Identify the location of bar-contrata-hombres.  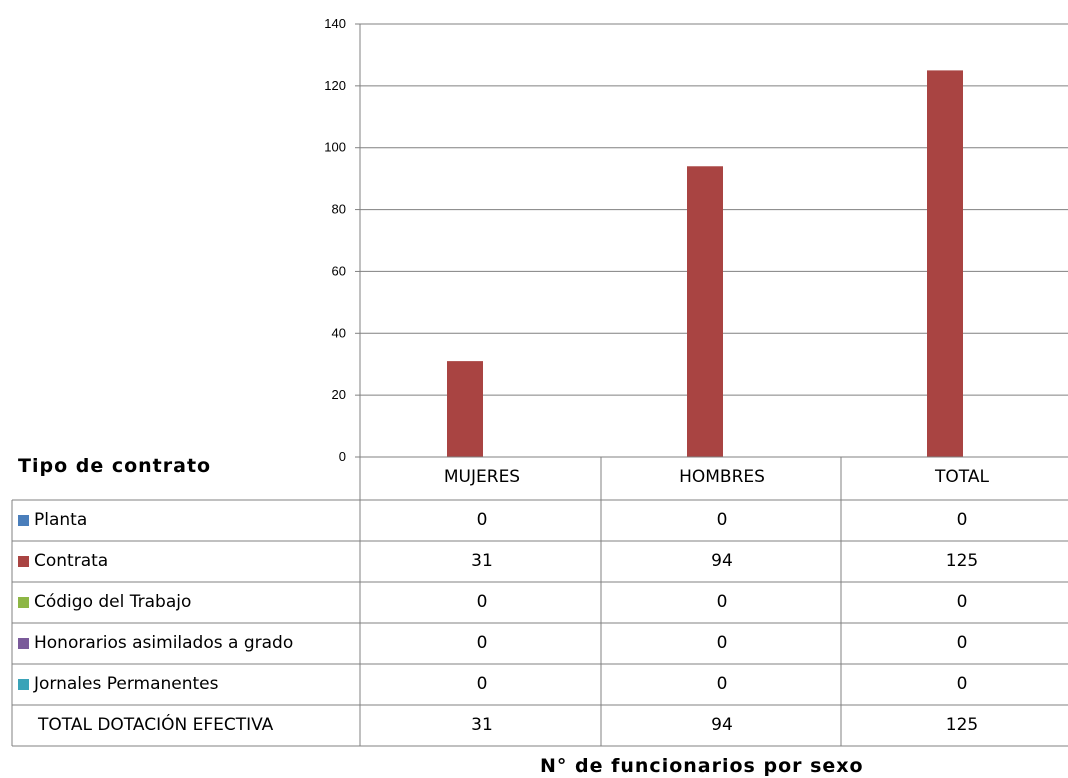
(705, 311).